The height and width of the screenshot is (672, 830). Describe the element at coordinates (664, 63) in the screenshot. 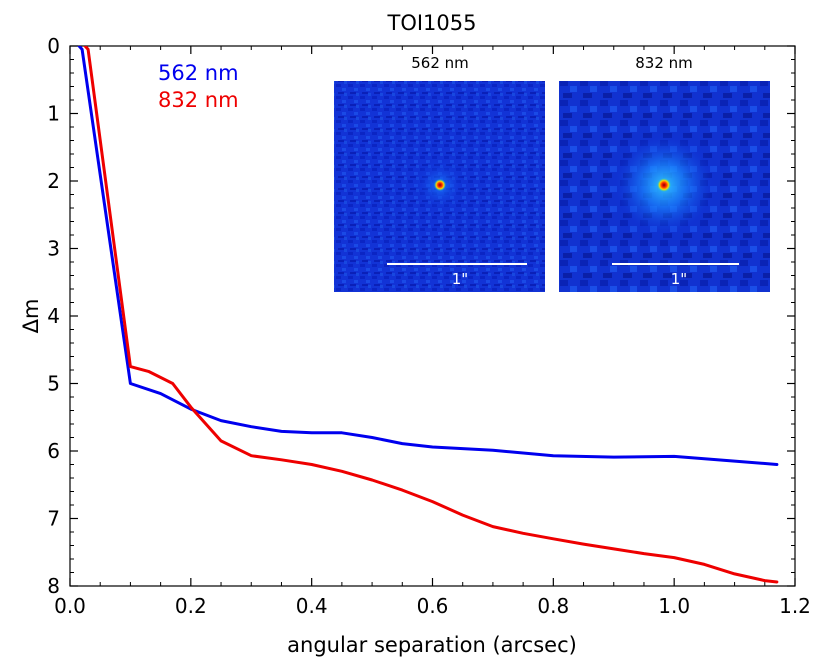

I see `inset-title-832nm: 832 nm` at that location.